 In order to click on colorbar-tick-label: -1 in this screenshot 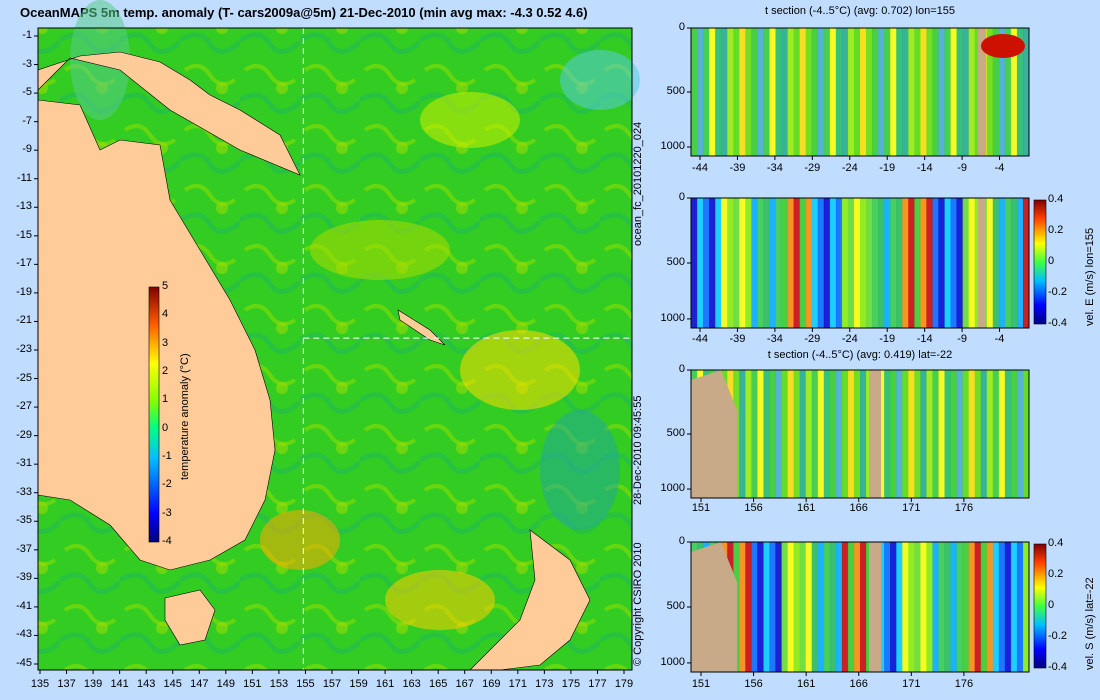, I will do `click(167, 456)`.